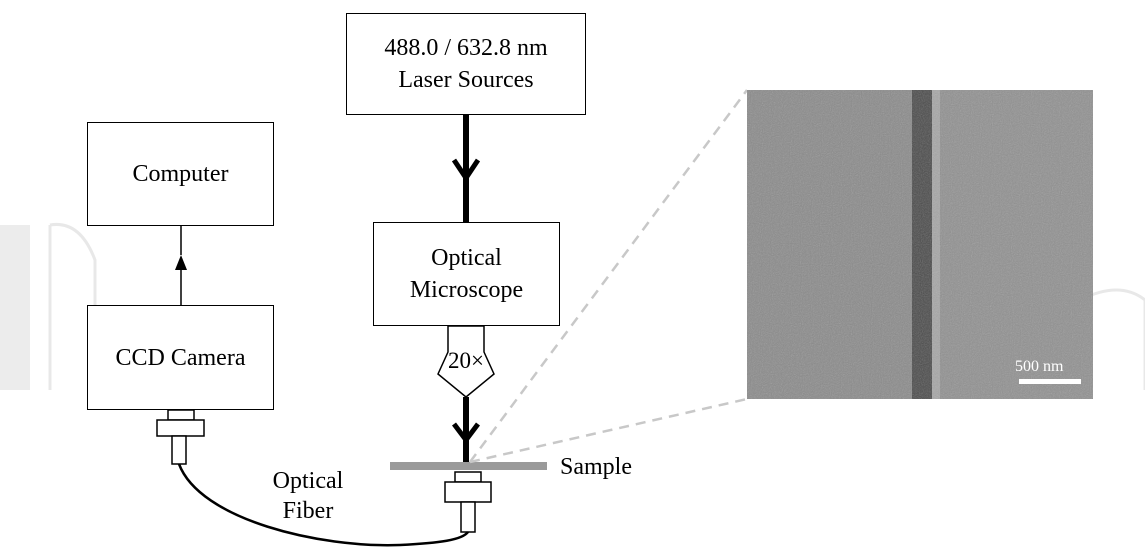 The image size is (1145, 549). What do you see at coordinates (308, 496) in the screenshot?
I see `optical-fiber-label: Optical Fiber` at bounding box center [308, 496].